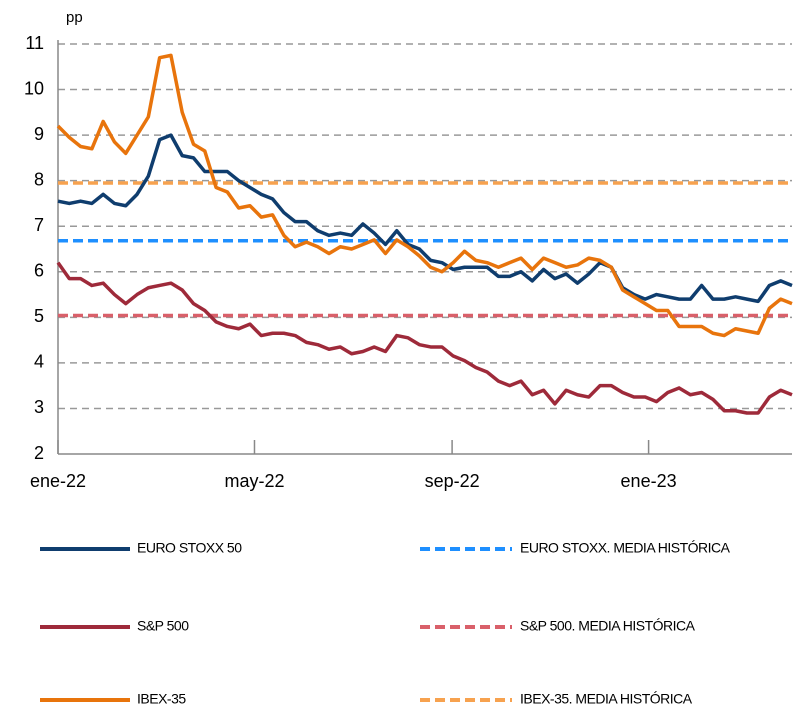 The height and width of the screenshot is (710, 796). Describe the element at coordinates (649, 481) in the screenshot. I see `x-tick-label: ene-23` at that location.